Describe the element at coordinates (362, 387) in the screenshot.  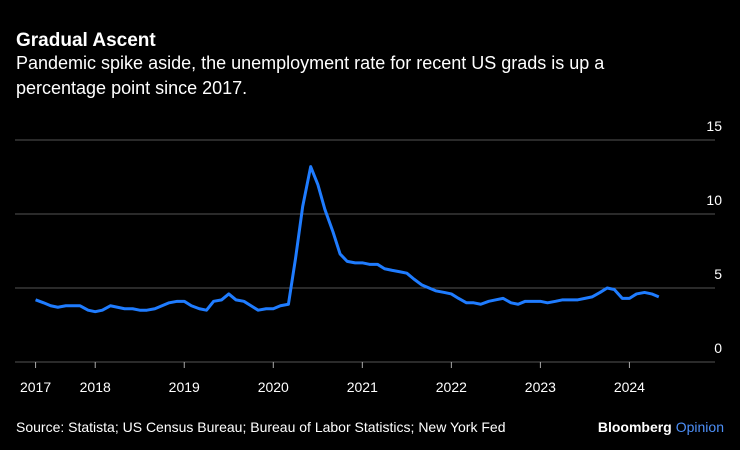
I see `x-tick-label: 2021` at that location.